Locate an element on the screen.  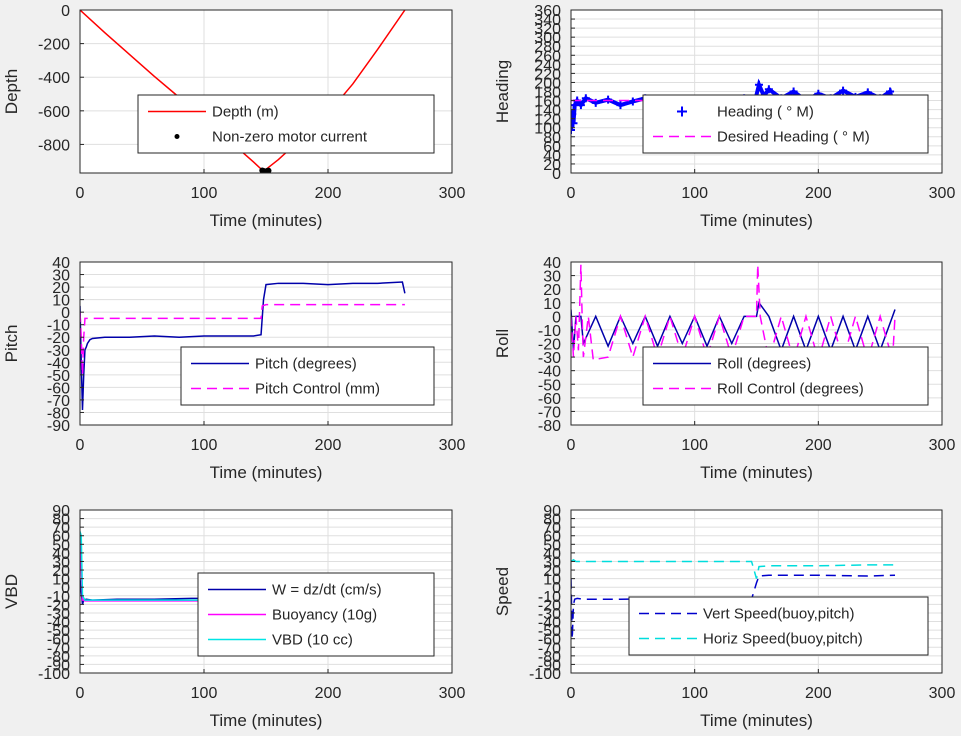
y-tick-label: 160 is located at coordinates (547, 102).